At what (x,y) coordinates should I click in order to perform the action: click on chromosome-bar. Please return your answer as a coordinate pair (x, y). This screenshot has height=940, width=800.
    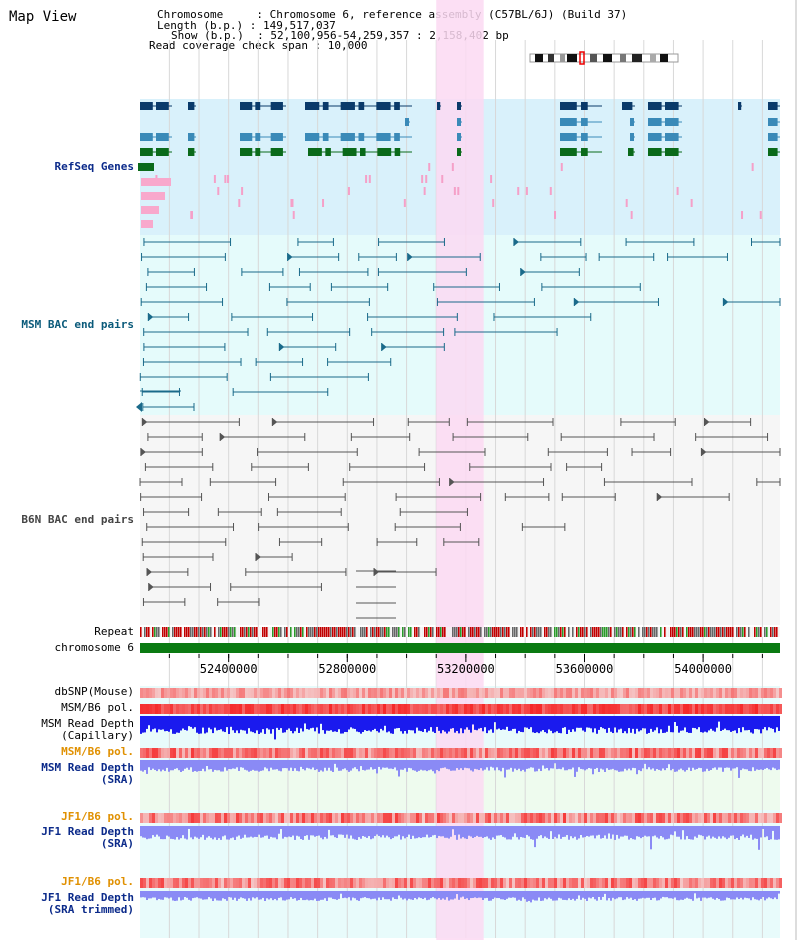
    Looking at the image, I should click on (460, 648).